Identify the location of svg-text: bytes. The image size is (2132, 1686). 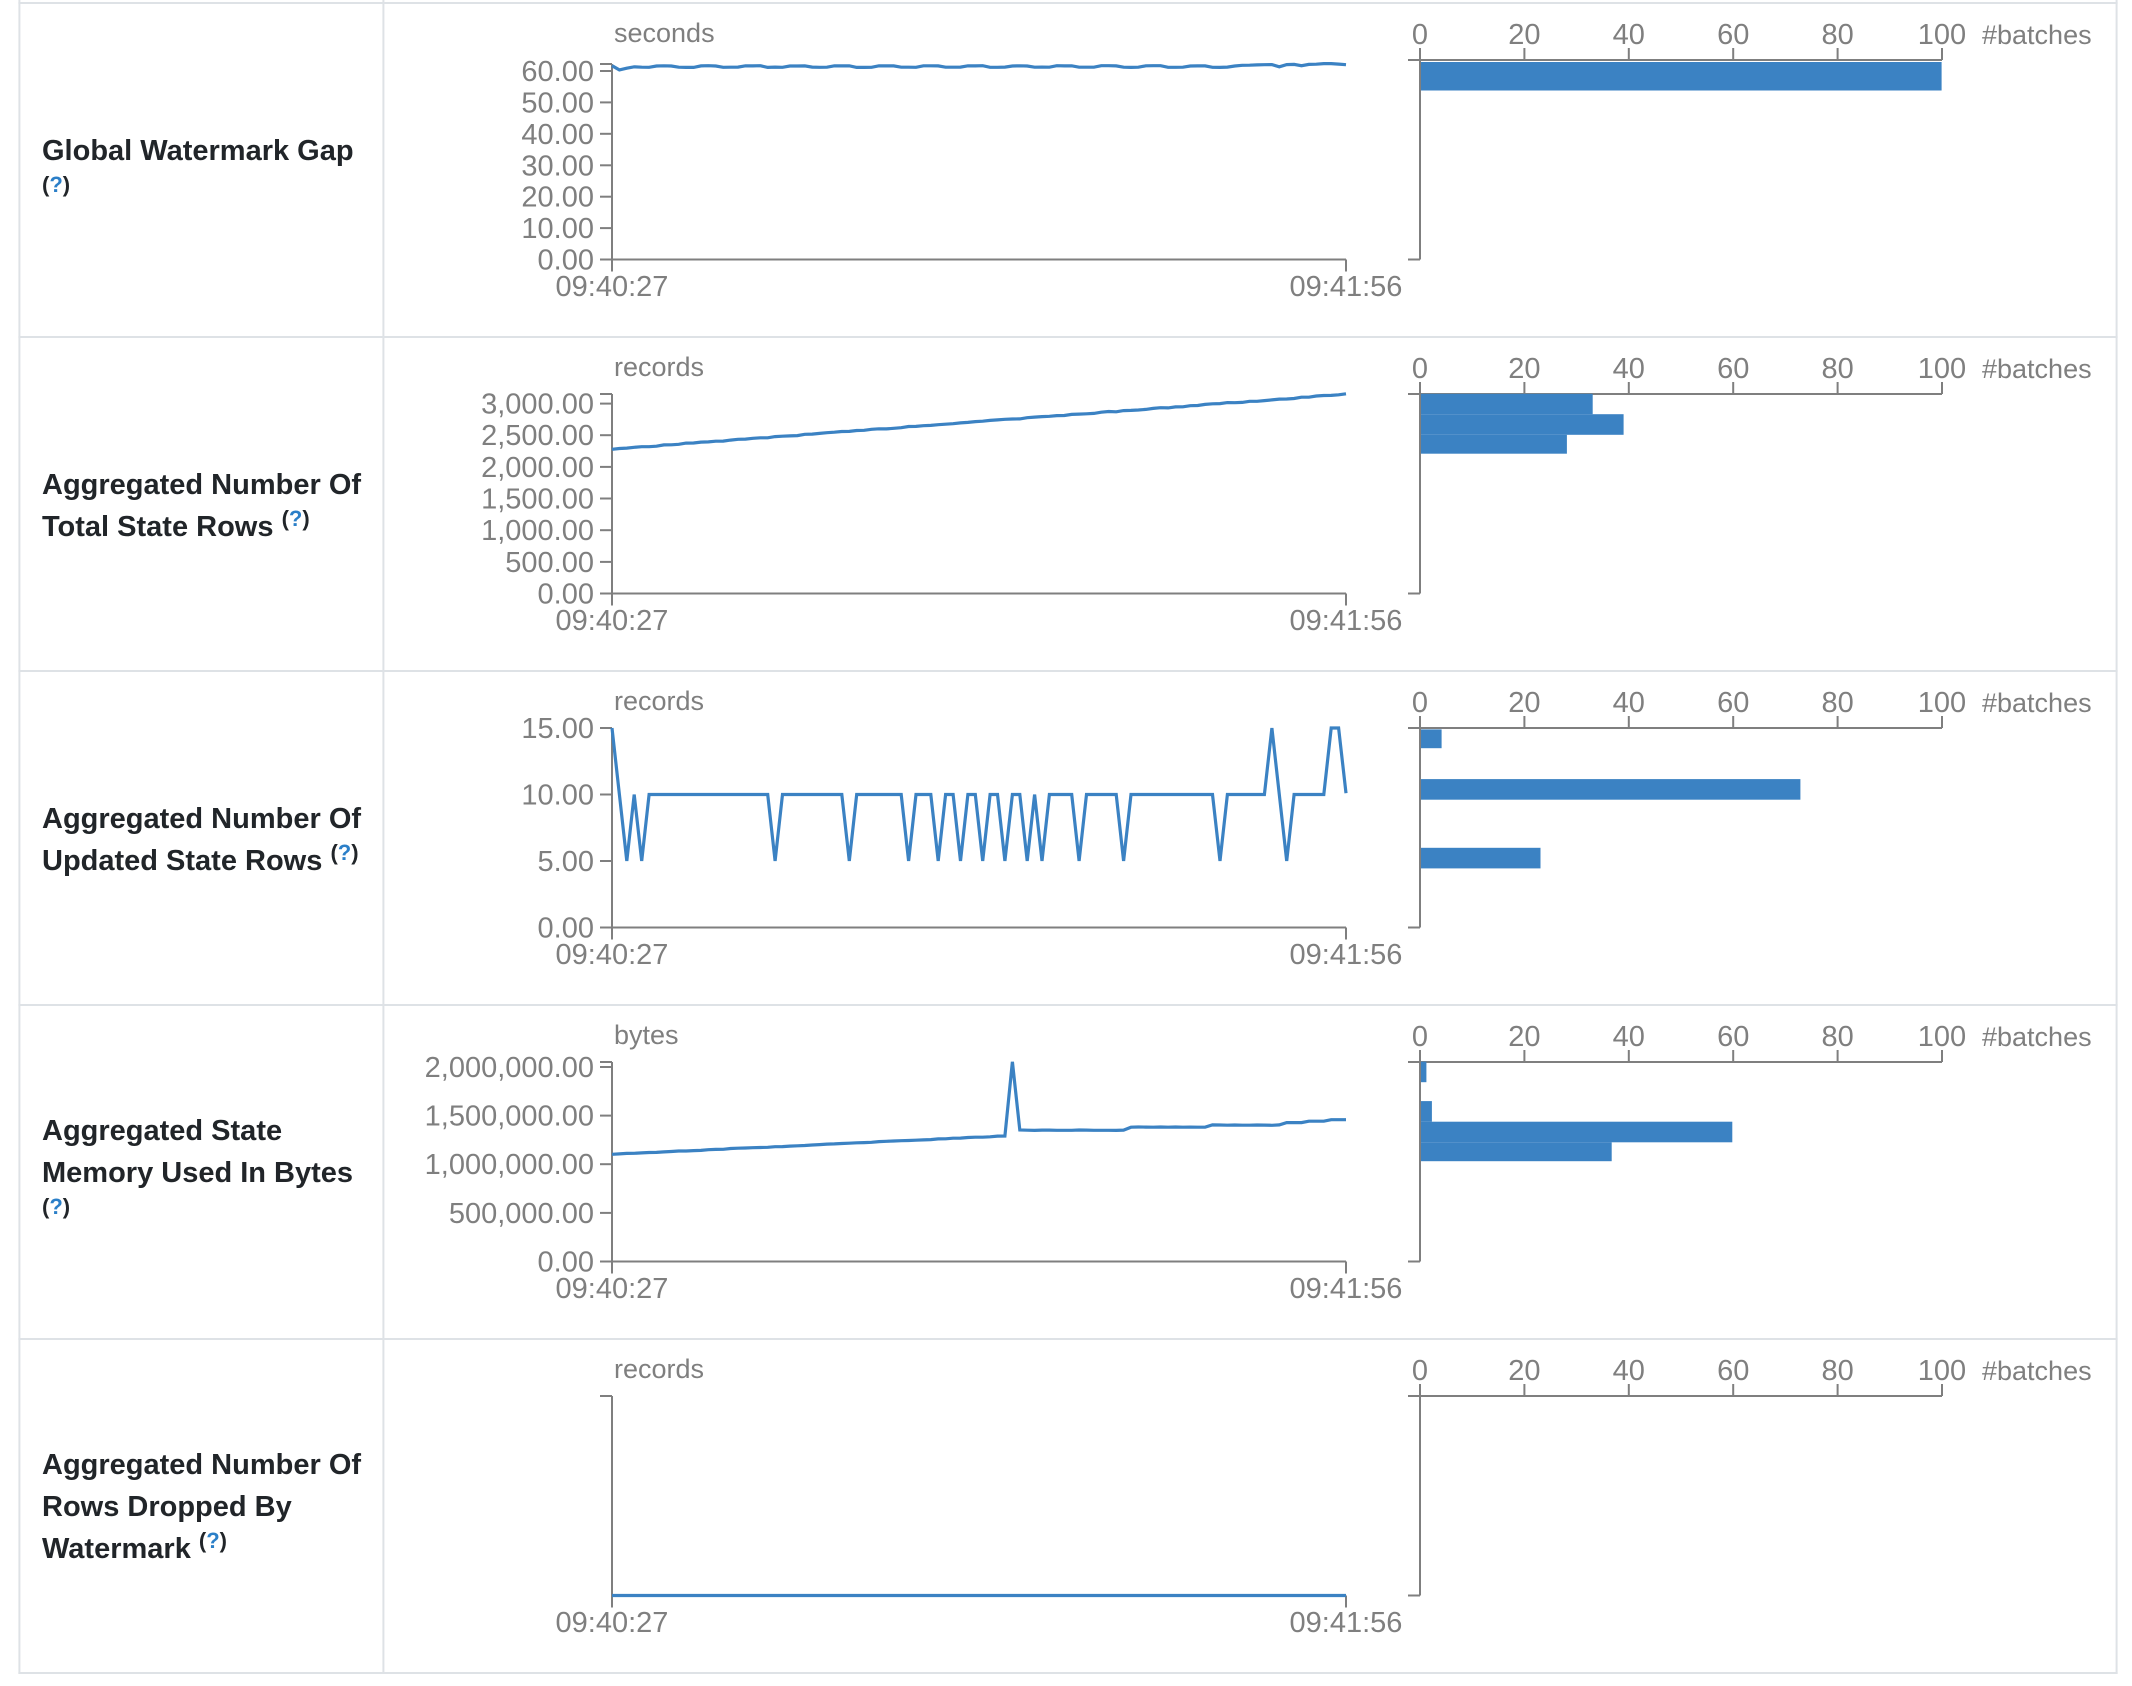
(646, 1035).